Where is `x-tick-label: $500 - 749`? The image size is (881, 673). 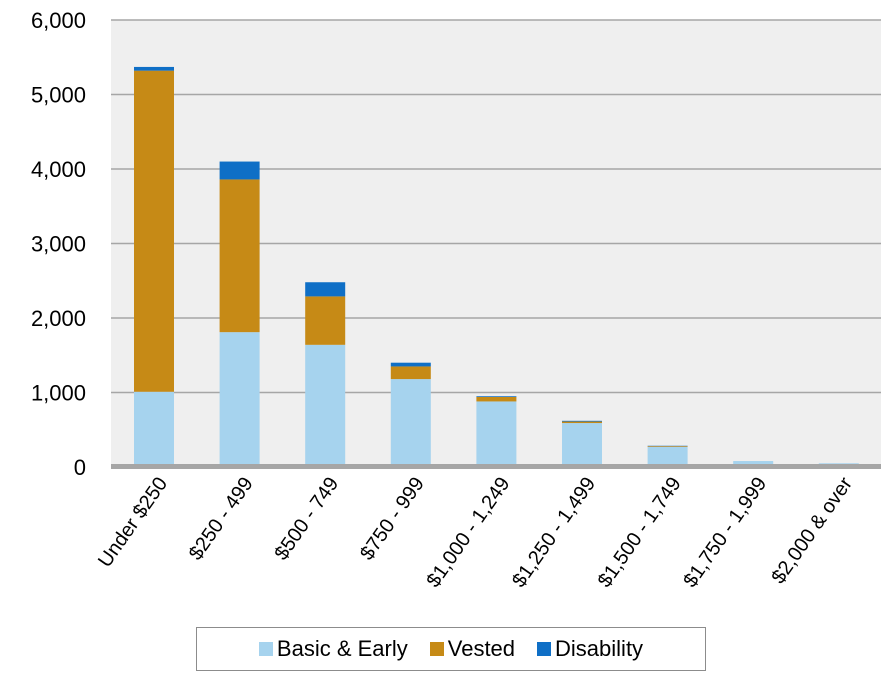
x-tick-label: $500 - 749 is located at coordinates (306, 518).